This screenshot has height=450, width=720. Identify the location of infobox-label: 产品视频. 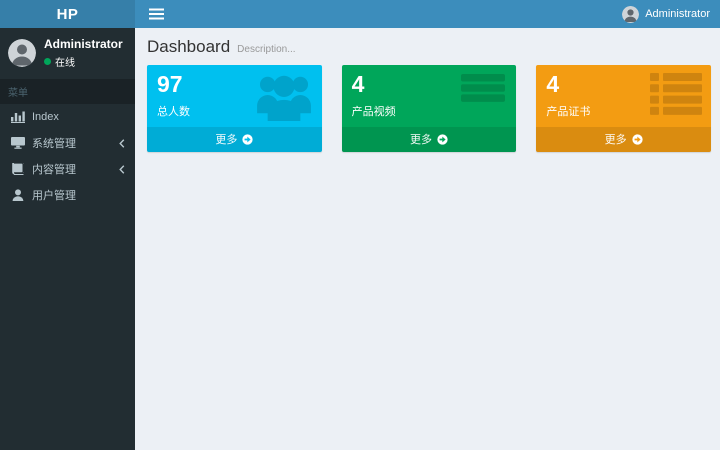
(373, 112).